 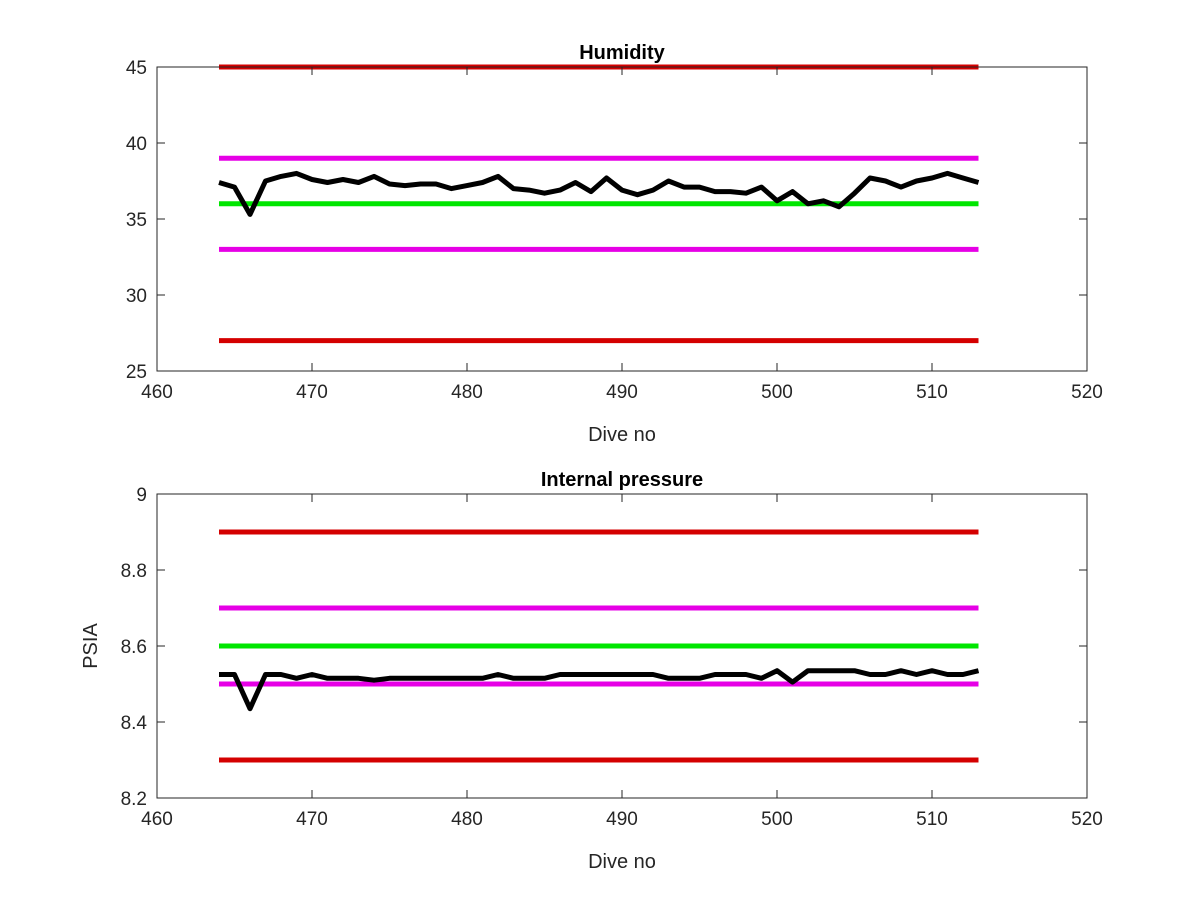 What do you see at coordinates (141, 495) in the screenshot?
I see `pressure-y-tick-label: 9` at bounding box center [141, 495].